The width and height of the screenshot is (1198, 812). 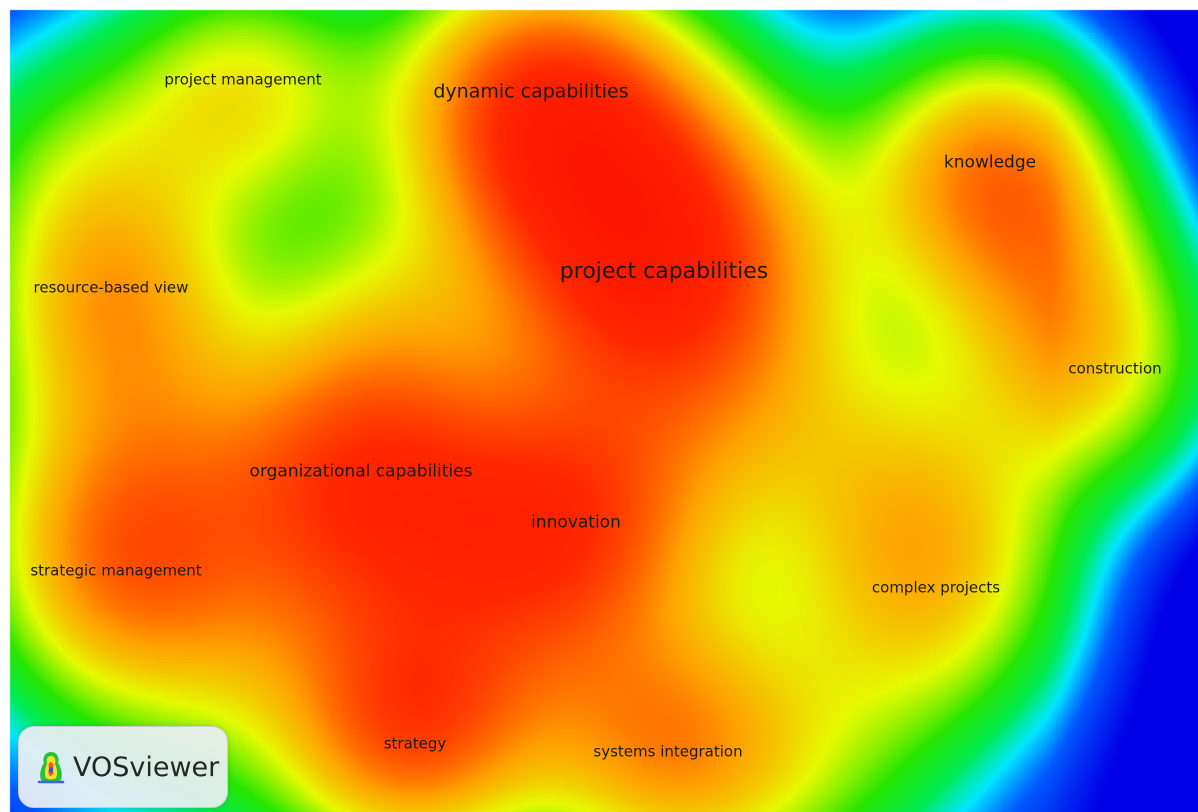 I want to click on term-strategic-management: strategic management, so click(x=115, y=571).